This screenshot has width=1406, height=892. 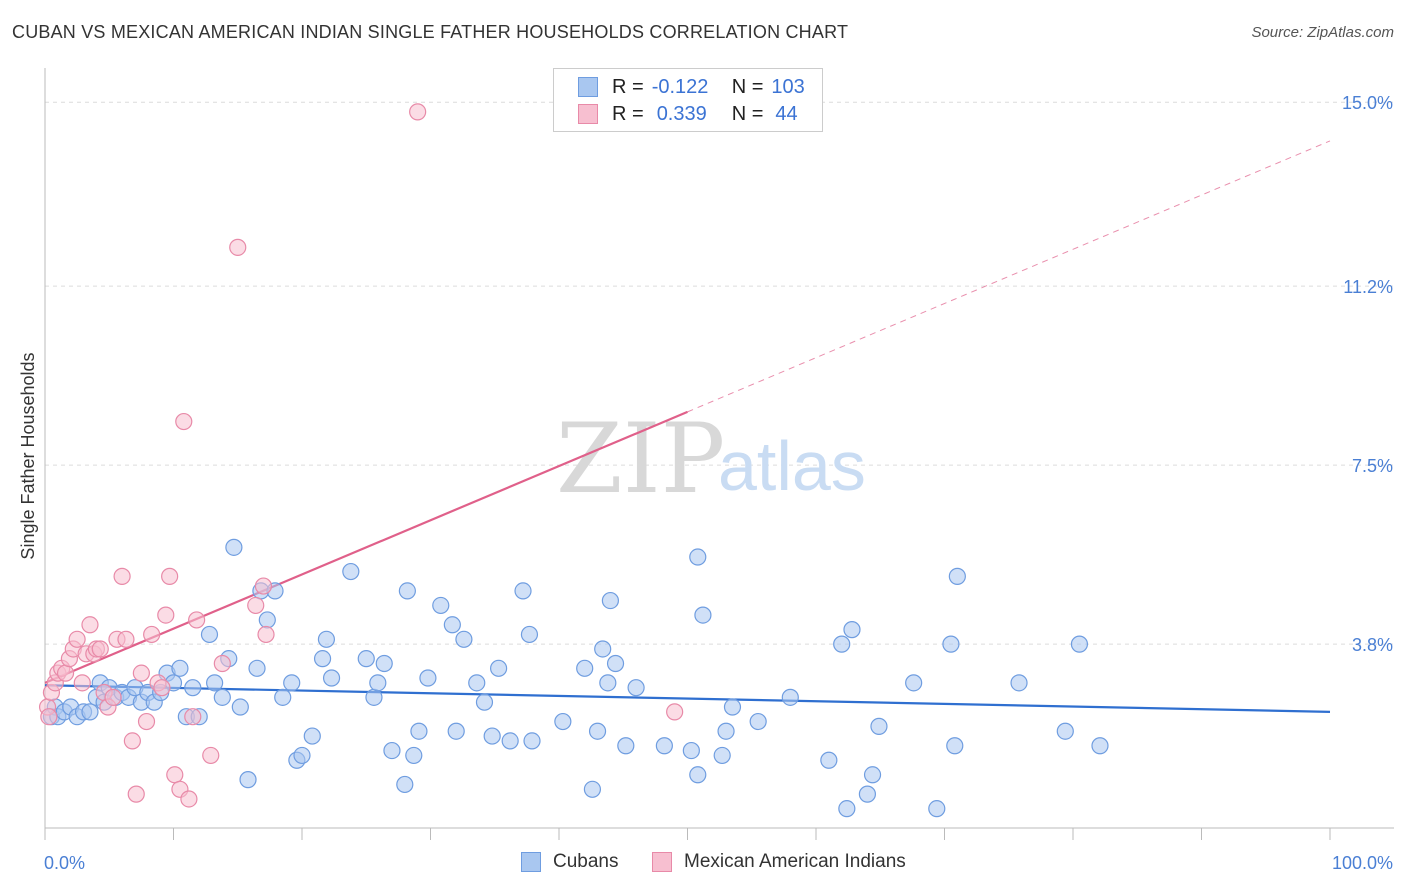 I want to click on watermark-zip: ZIP, so click(x=640, y=459).